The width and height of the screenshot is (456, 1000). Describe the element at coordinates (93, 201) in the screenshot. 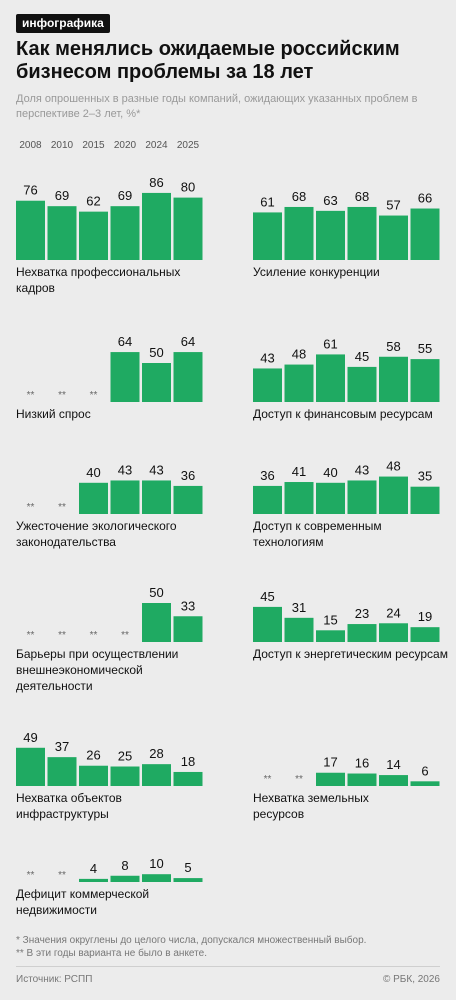

I see `bar-value-label: 62` at that location.